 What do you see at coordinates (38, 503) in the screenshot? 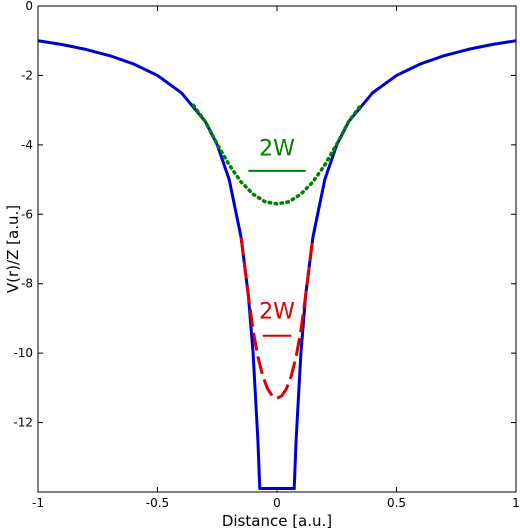
I see `x-tick-label: -1` at bounding box center [38, 503].